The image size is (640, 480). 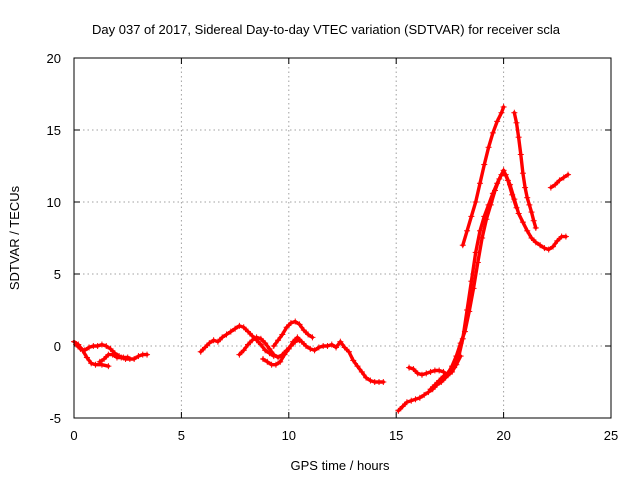 I want to click on y-tick-label: 10, so click(x=54, y=202).